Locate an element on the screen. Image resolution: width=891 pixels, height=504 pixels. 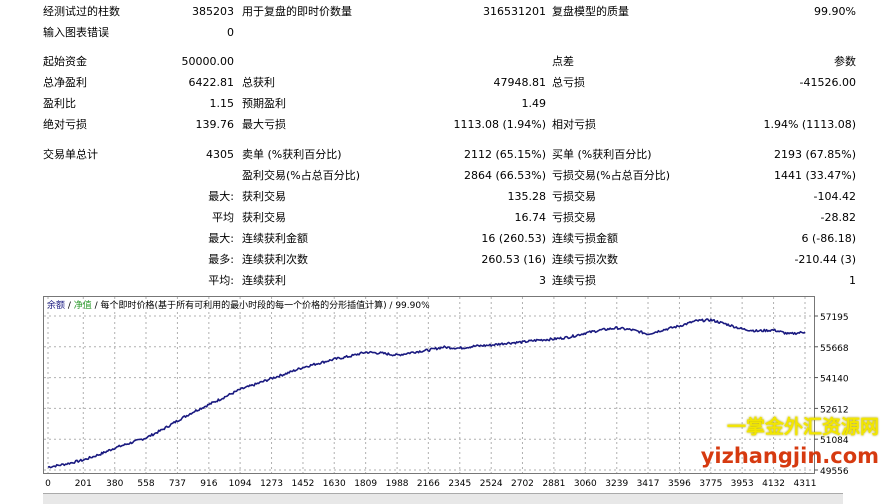
stat-value: 16 (260.53) is located at coordinates (513, 238).